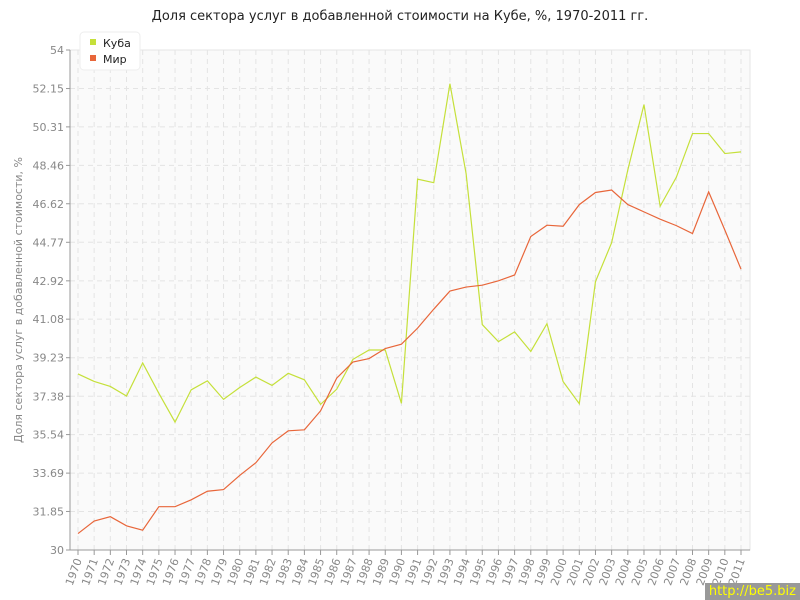  Describe the element at coordinates (49, 165) in the screenshot. I see `y-tick-label: 48.46` at that location.